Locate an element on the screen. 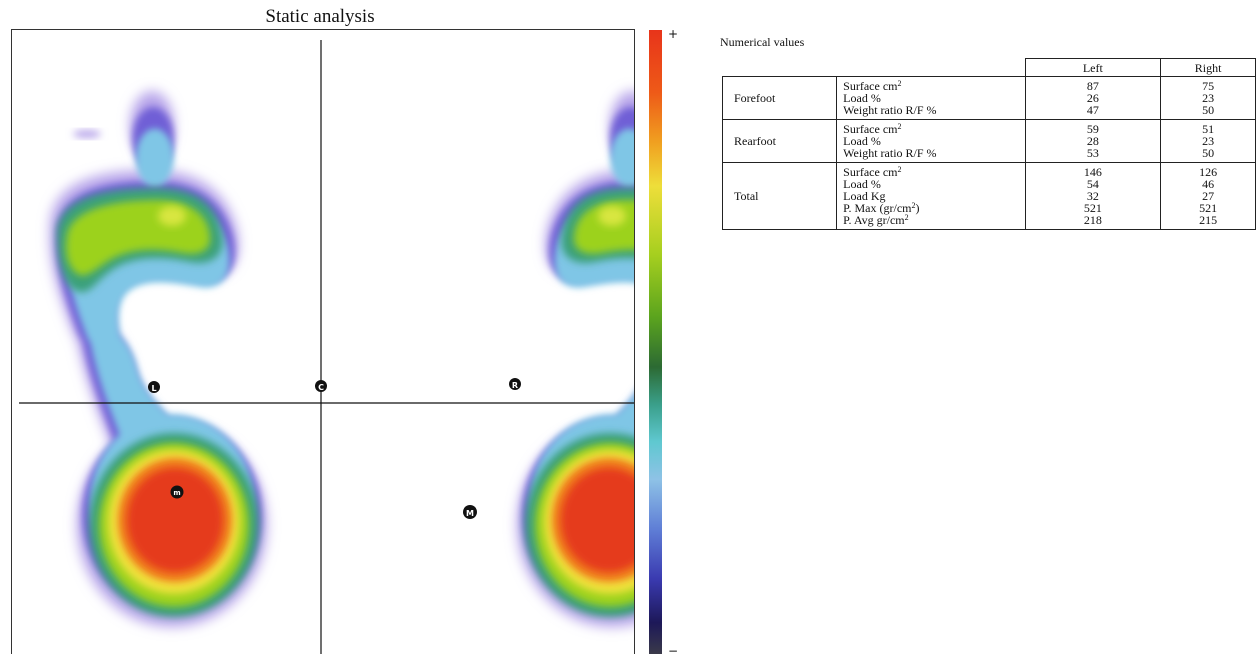 This screenshot has width=1256, height=658. marker-left-axis: L is located at coordinates (154, 387).